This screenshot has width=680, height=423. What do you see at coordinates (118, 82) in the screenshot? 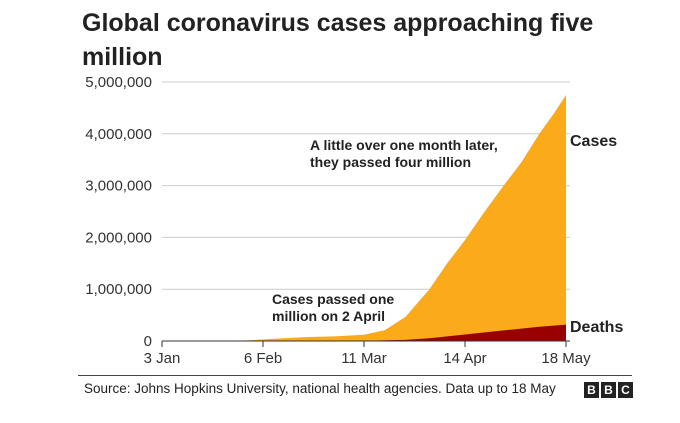
I see `y-tick-label: 5,000,000` at bounding box center [118, 82].